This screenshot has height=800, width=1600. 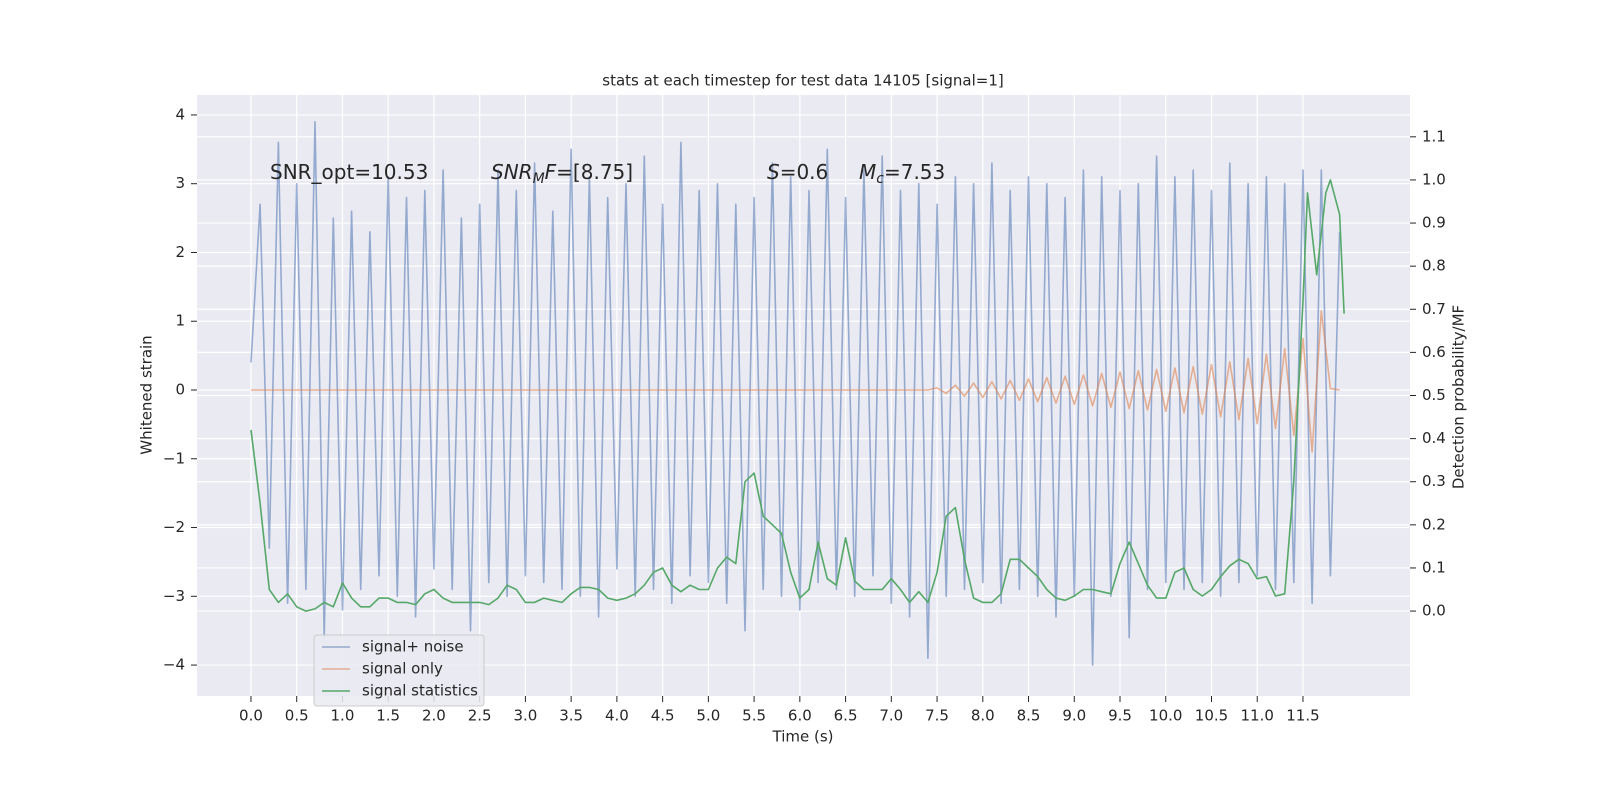 I want to click on y2-tick-label: 0.4, so click(x=1434, y=438).